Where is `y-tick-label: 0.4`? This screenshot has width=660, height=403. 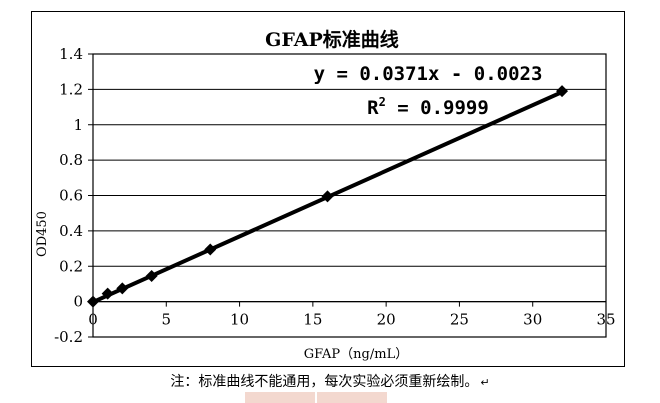
y-tick-label: 0.4 is located at coordinates (71, 231).